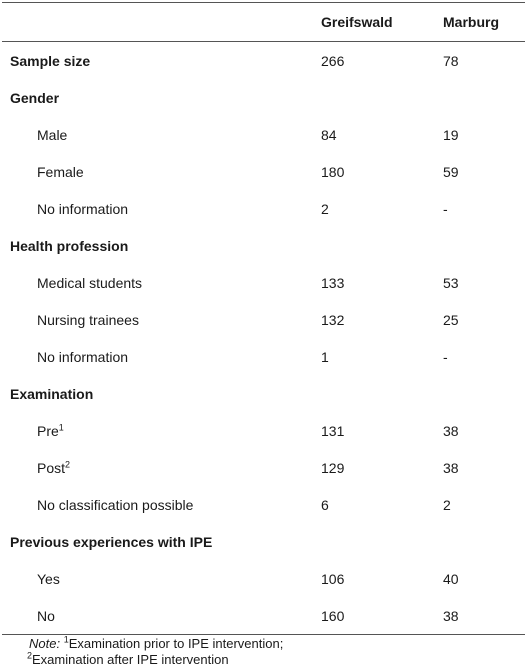 Image resolution: width=526 pixels, height=668 pixels. Describe the element at coordinates (66, 639) in the screenshot. I see `note-sup-1: 1` at that location.